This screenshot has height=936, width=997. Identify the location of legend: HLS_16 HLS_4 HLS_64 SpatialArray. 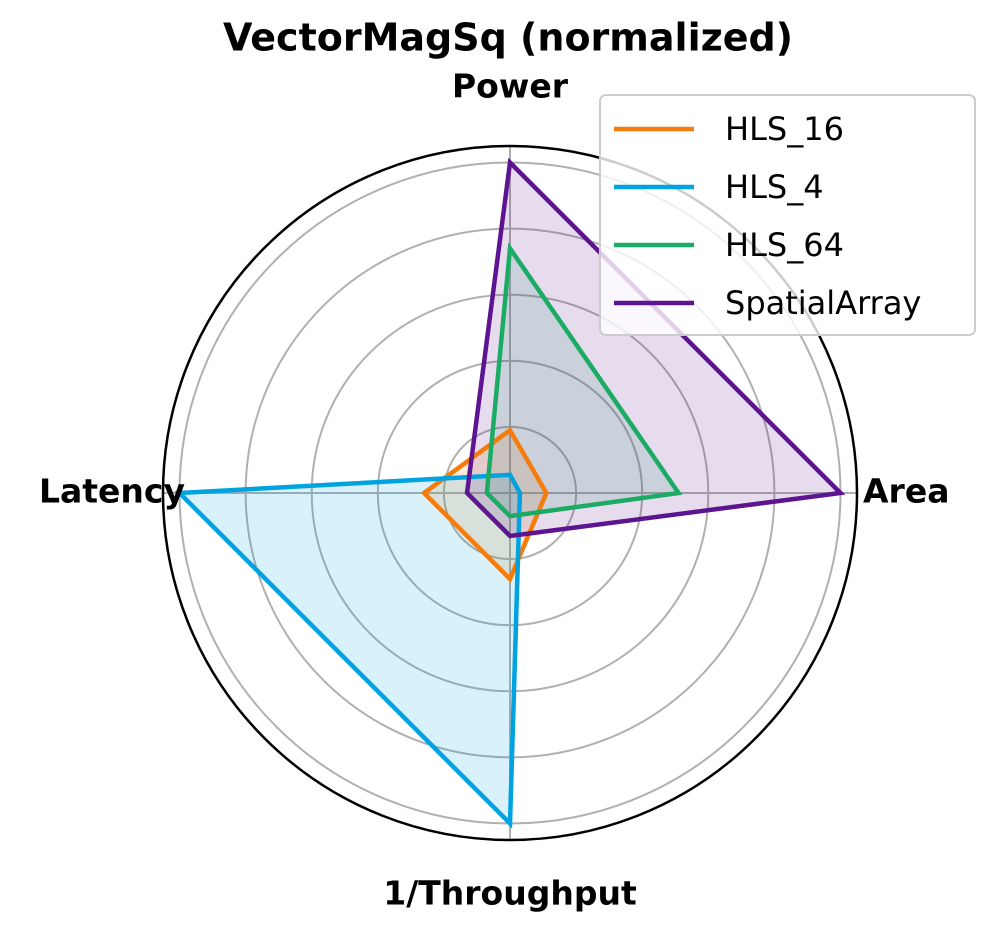
(787, 215).